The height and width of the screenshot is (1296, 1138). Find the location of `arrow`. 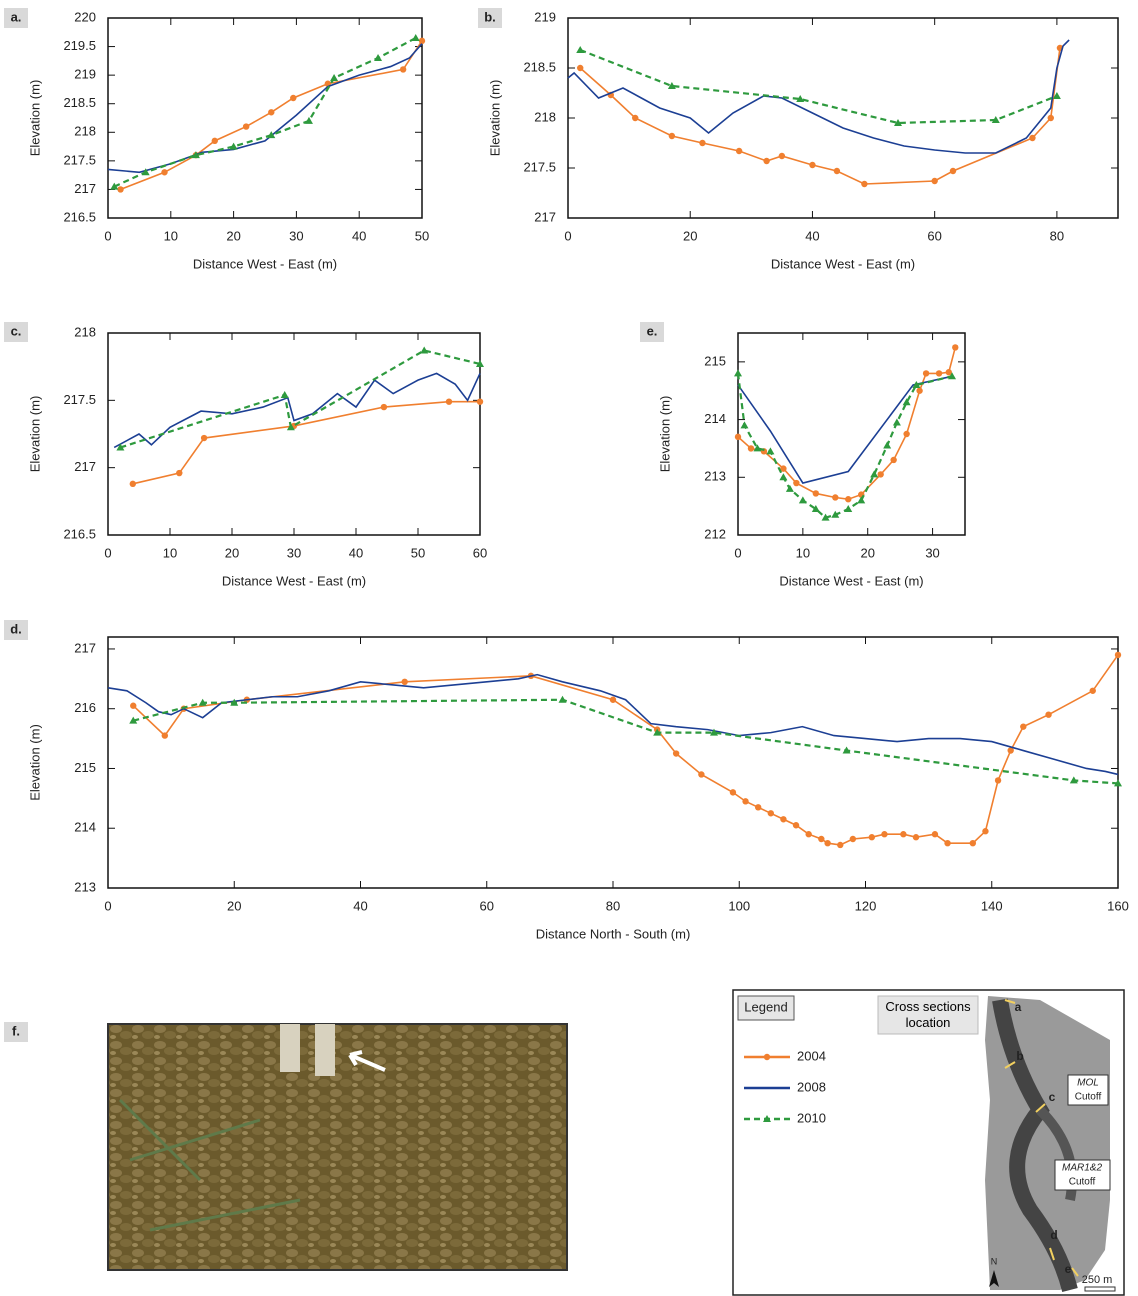

arrow is located at coordinates (367, 1061).